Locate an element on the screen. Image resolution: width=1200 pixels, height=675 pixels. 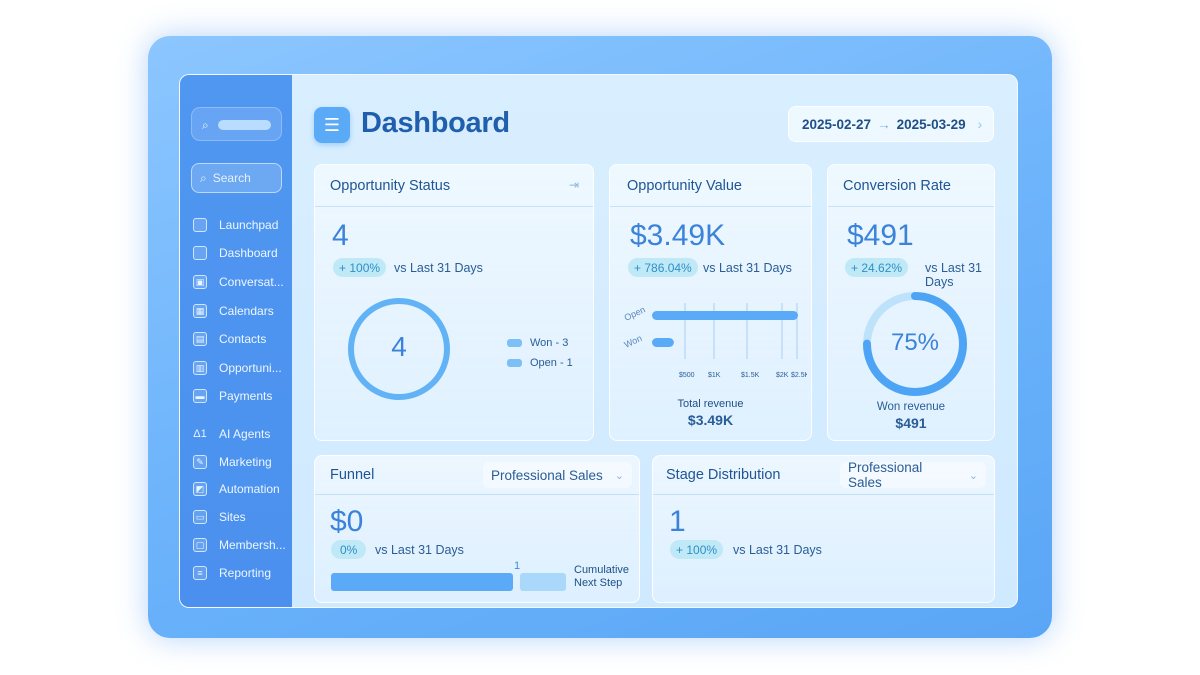
won-revenue-label: Won revenue is located at coordinates (911, 407).